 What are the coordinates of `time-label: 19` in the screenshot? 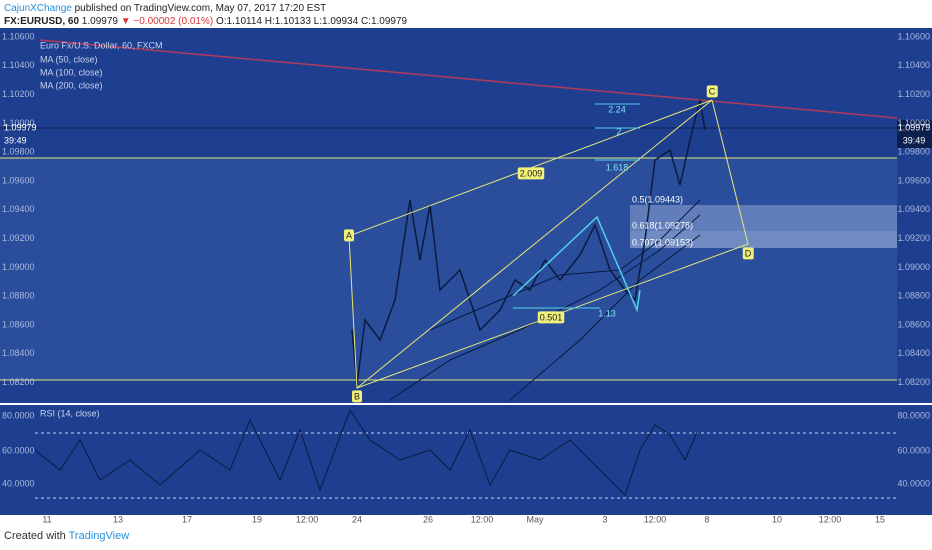 It's located at (257, 519).